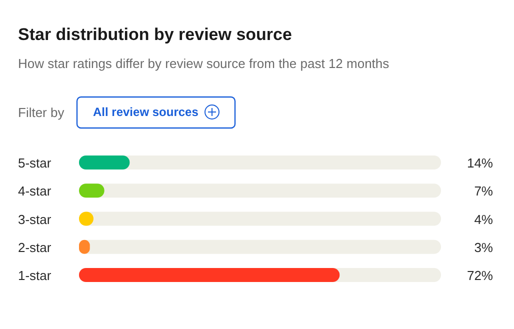  What do you see at coordinates (146, 112) in the screenshot?
I see `text: All review sources` at bounding box center [146, 112].